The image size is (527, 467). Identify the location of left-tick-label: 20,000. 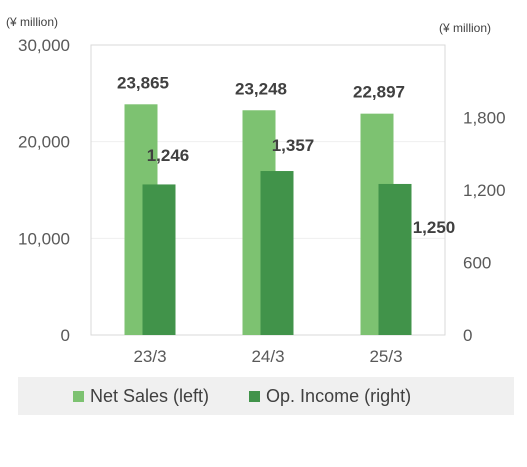
(44, 142).